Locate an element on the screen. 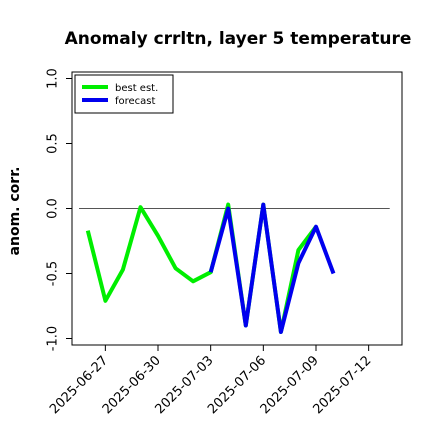 The width and height of the screenshot is (440, 440). series-line-forecast is located at coordinates (272, 268).